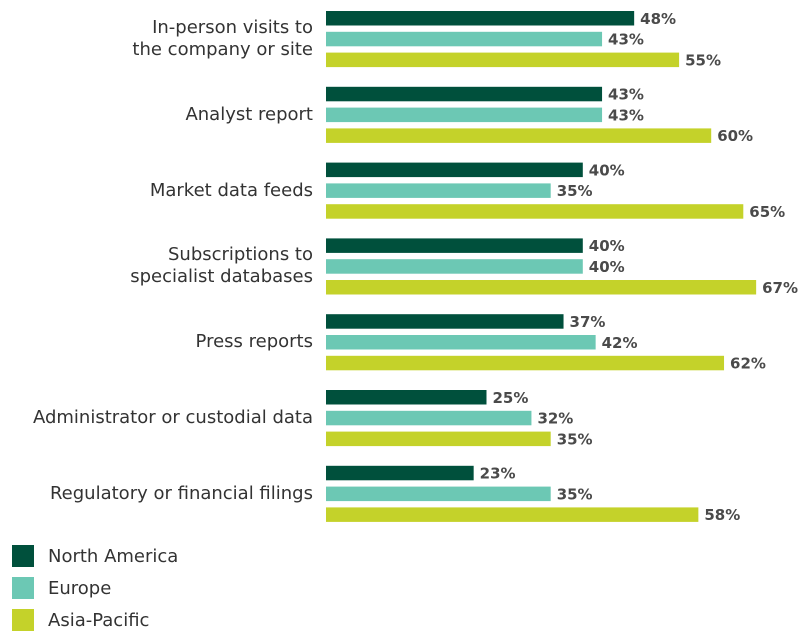 This screenshot has width=801, height=631. I want to click on value-label: 23%, so click(498, 474).